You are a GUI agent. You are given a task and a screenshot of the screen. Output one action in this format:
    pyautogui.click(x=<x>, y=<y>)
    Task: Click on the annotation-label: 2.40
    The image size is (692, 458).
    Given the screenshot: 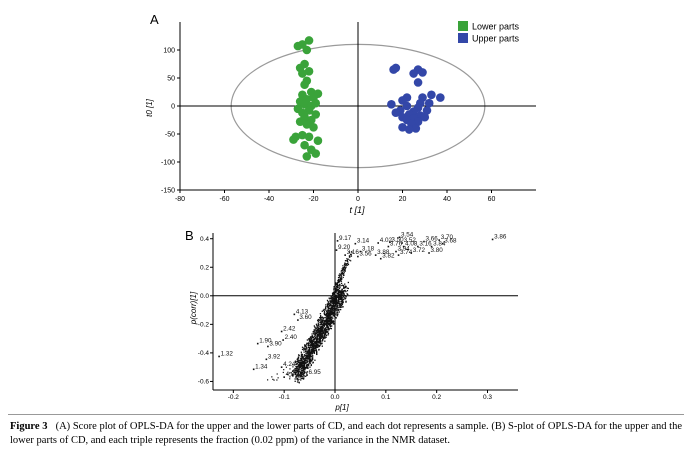 What is the action you would take?
    pyautogui.click(x=291, y=337)
    